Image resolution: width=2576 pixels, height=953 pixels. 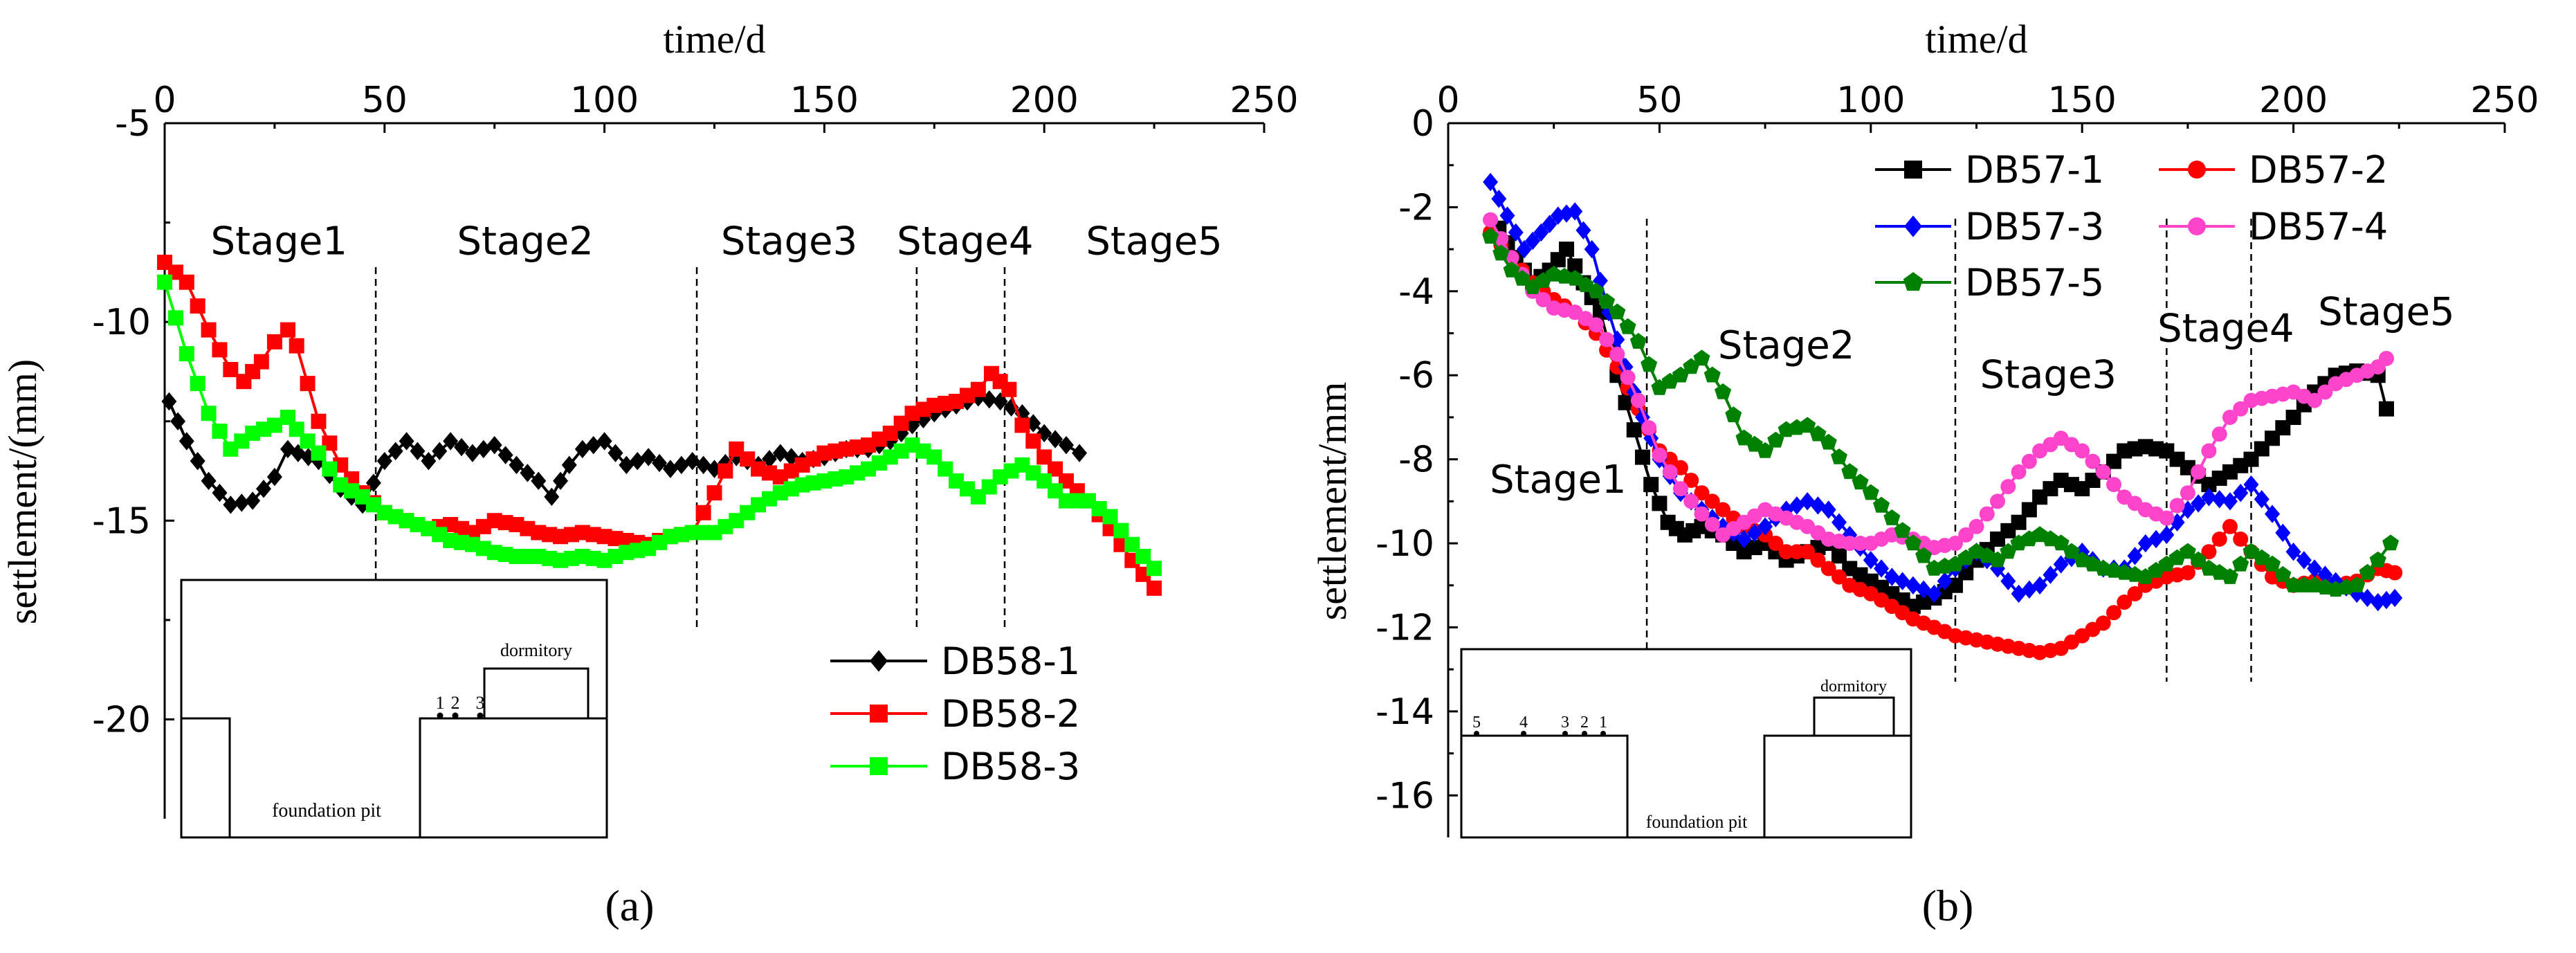 I want to click on legend: DB57-1 DB57-2 DB57-3 DB57-4 DB57-5, so click(x=2132, y=226).